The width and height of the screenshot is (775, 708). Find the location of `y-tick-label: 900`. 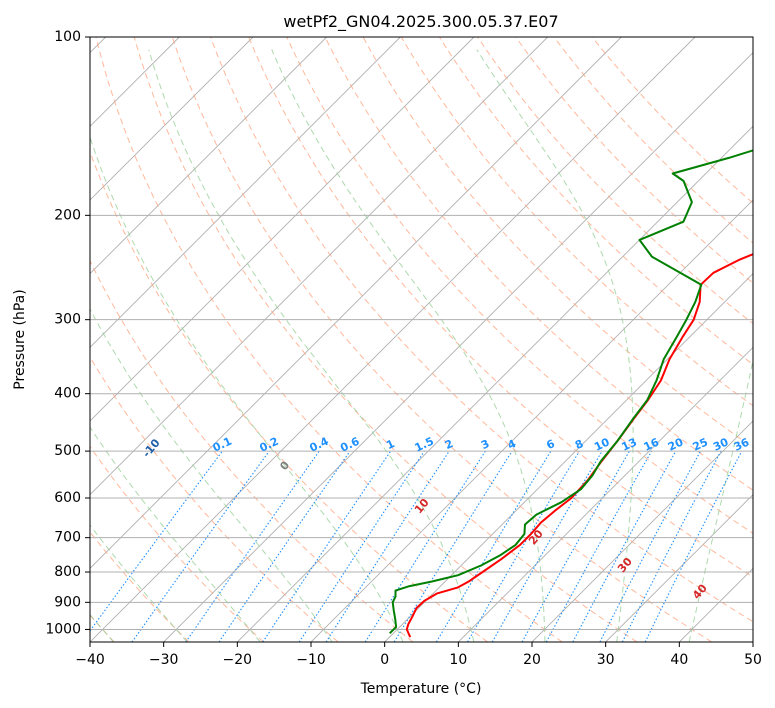

y-tick-label: 900 is located at coordinates (67, 602).